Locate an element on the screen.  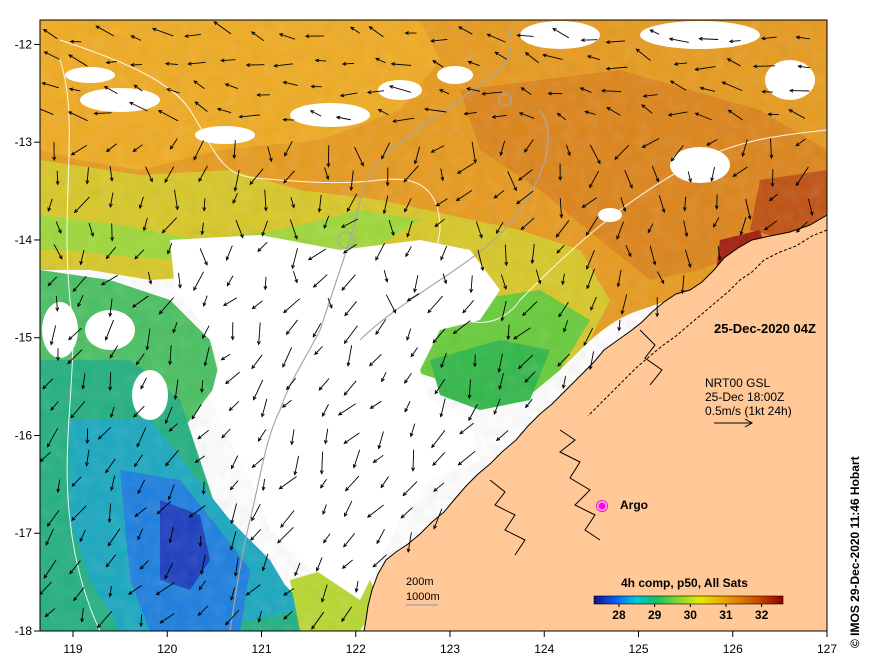
colorbar-title: 4h comp, p50, All Sats is located at coordinates (684, 583).